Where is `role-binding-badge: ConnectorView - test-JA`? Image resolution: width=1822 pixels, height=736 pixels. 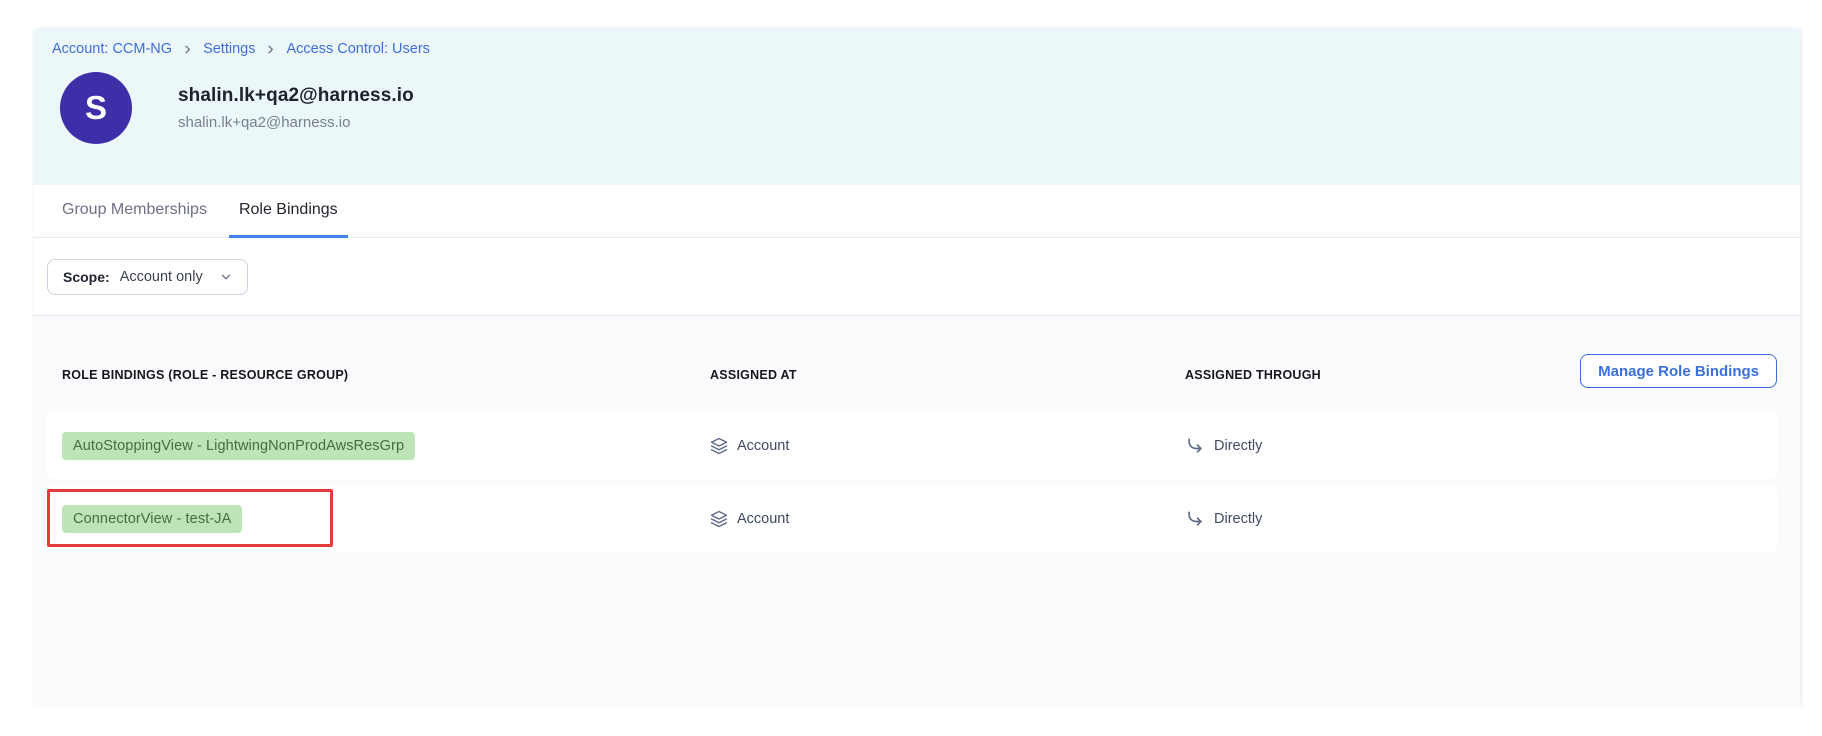
role-binding-badge: ConnectorView - test-JA is located at coordinates (152, 519).